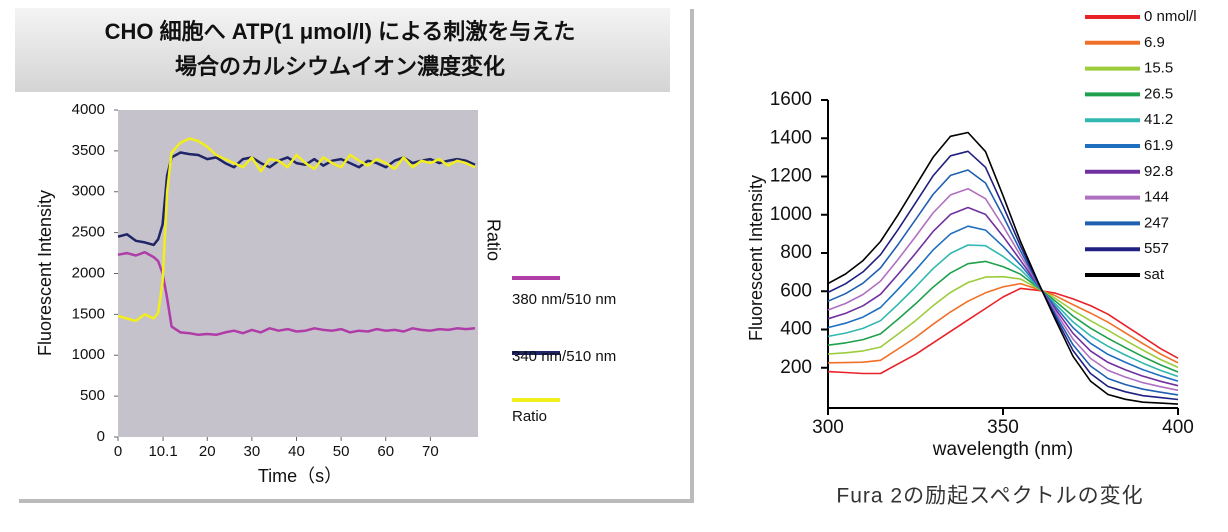 This screenshot has height=532, width=1228. Describe the element at coordinates (88, 191) in the screenshot. I see `y-tick-label: 3000` at that location.